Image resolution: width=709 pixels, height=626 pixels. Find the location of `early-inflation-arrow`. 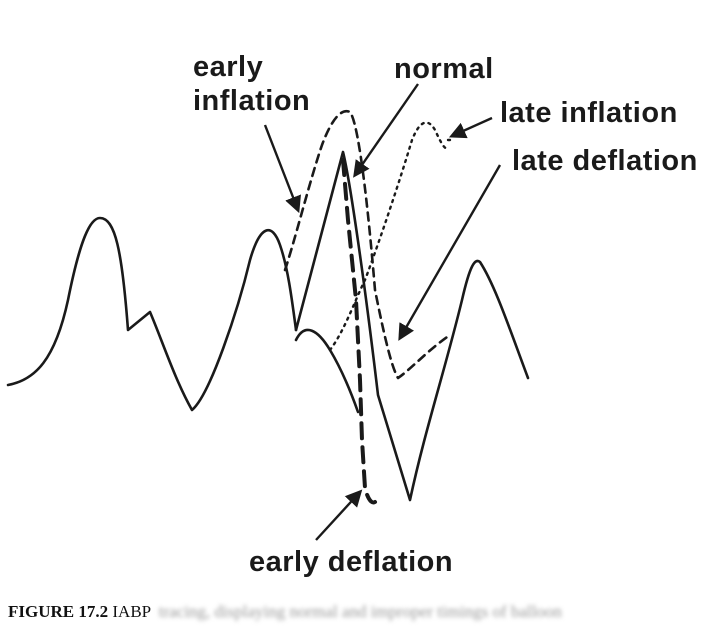

early-inflation-arrow is located at coordinates (282, 169).